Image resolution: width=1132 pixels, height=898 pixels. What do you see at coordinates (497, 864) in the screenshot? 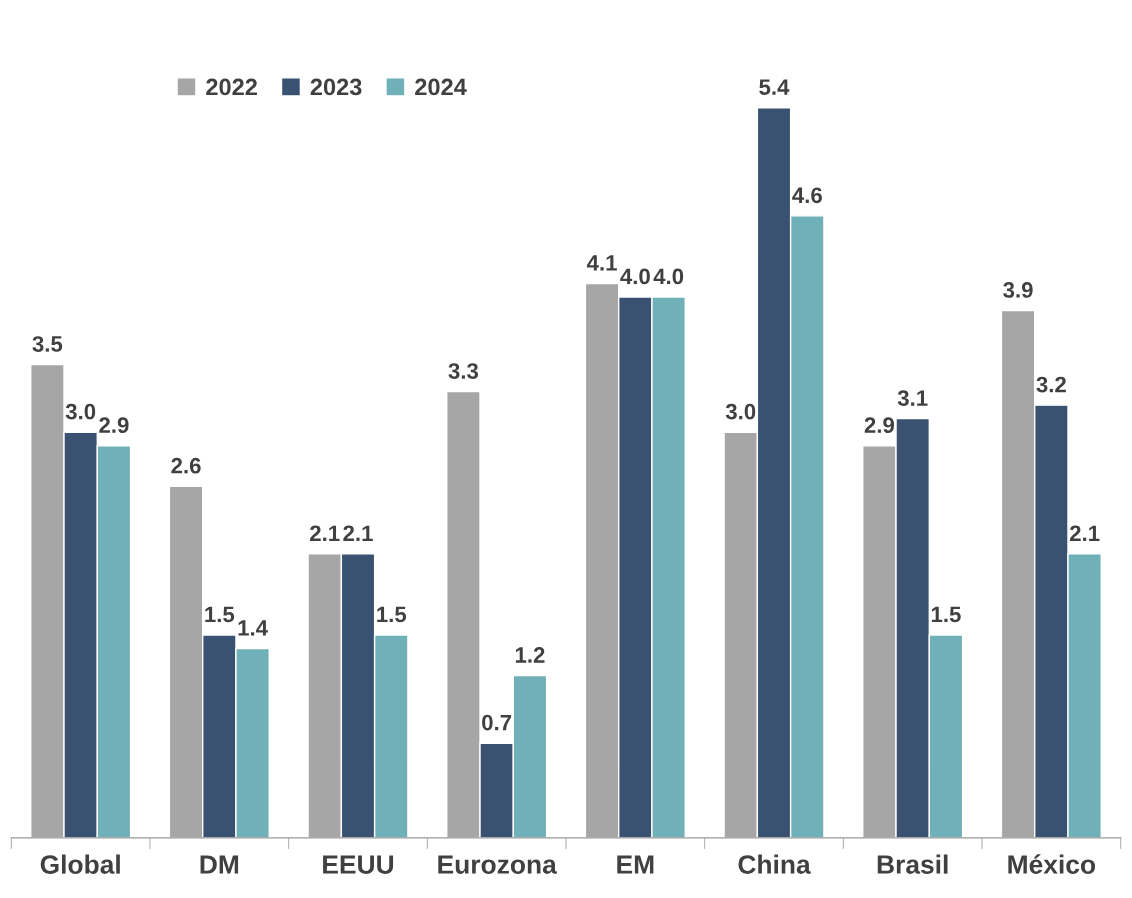
I see `x-tick-label: Eurozona` at bounding box center [497, 864].